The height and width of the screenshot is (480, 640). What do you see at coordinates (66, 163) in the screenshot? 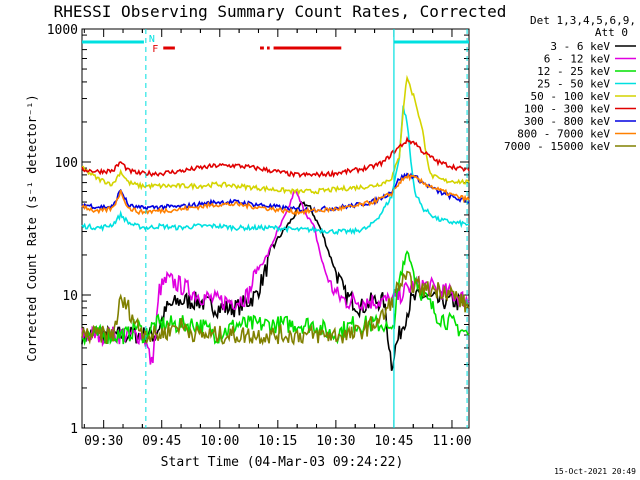
I see `y-tick-label: 100` at bounding box center [66, 163].